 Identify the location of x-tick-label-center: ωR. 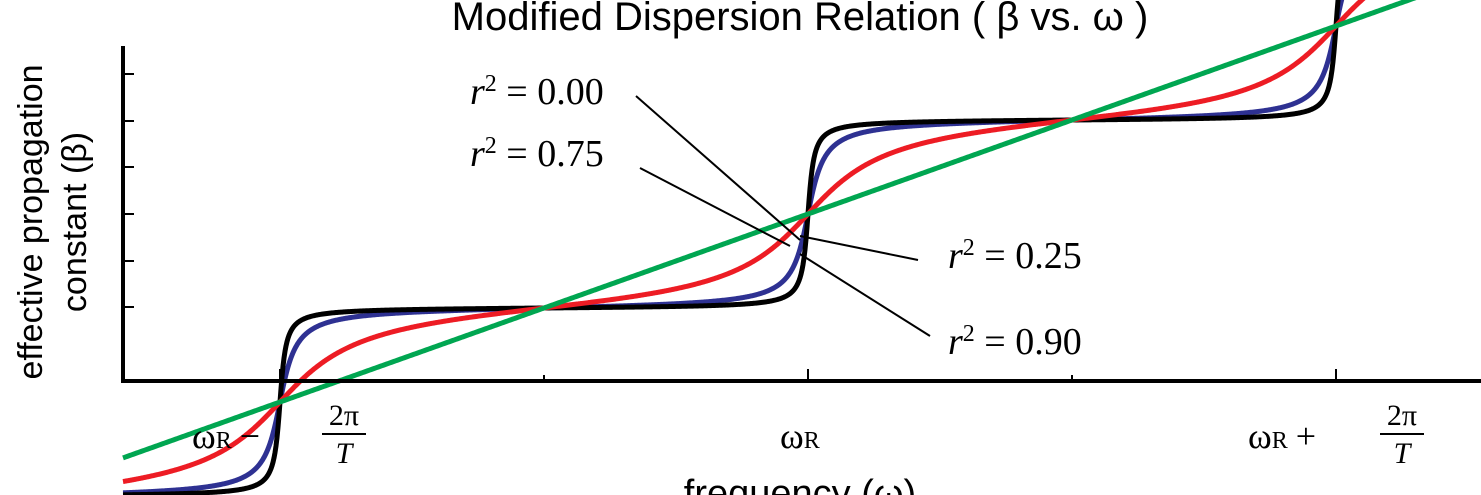
(800, 436).